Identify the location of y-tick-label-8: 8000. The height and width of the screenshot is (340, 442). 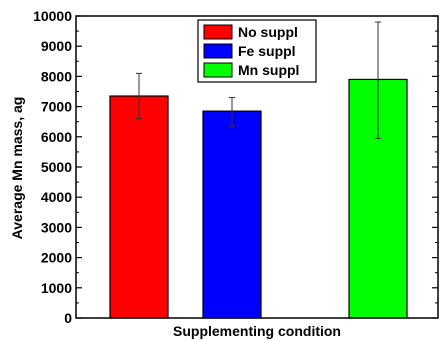
(56, 76).